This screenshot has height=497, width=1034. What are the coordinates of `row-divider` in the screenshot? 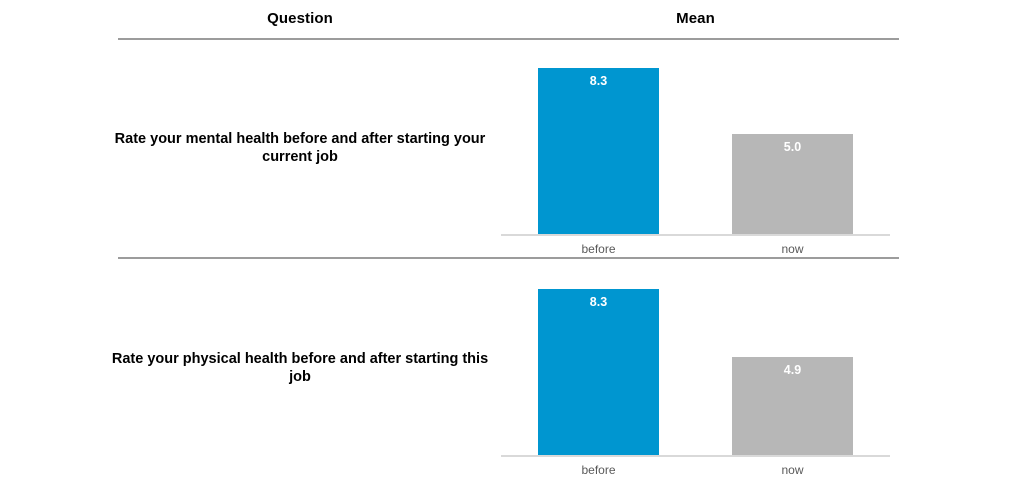 It's located at (508, 258).